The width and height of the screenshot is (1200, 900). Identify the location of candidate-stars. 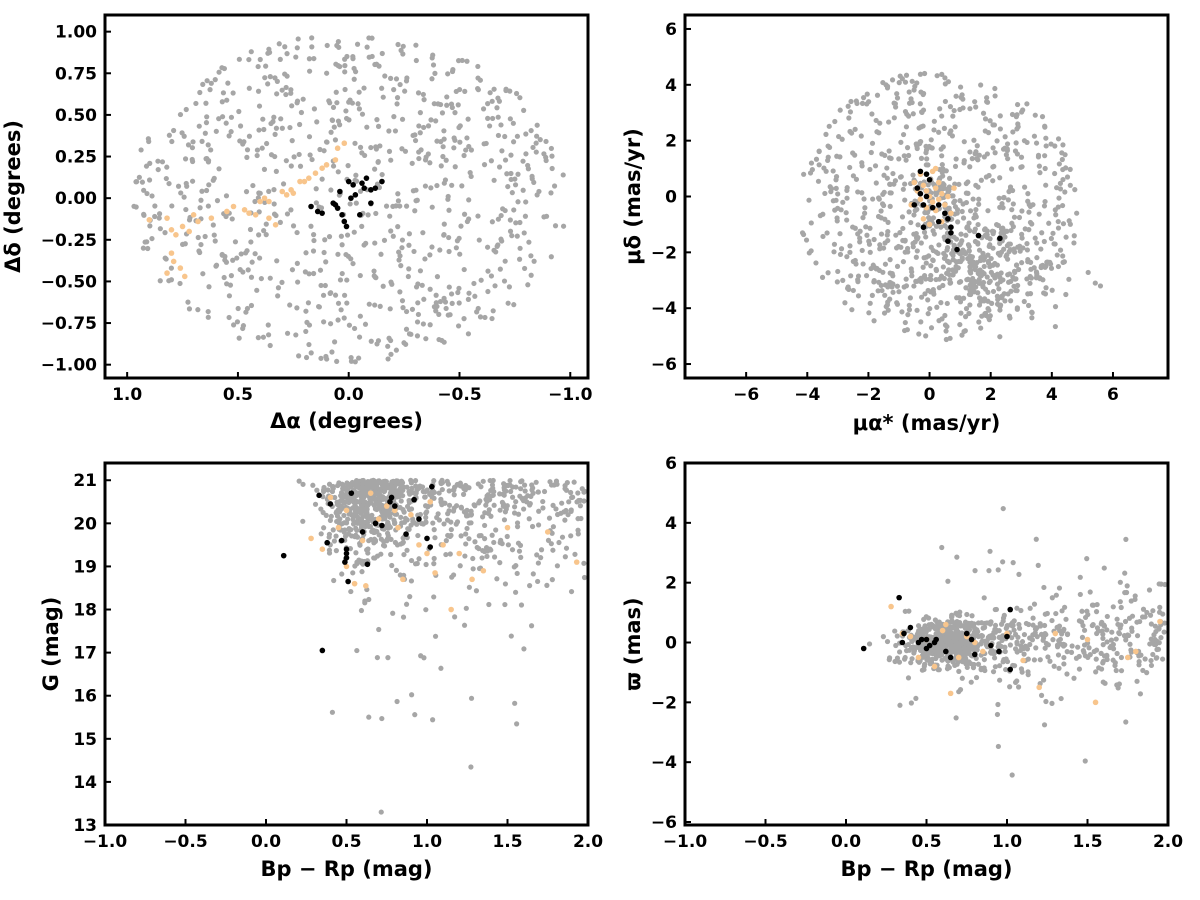
(444, 551).